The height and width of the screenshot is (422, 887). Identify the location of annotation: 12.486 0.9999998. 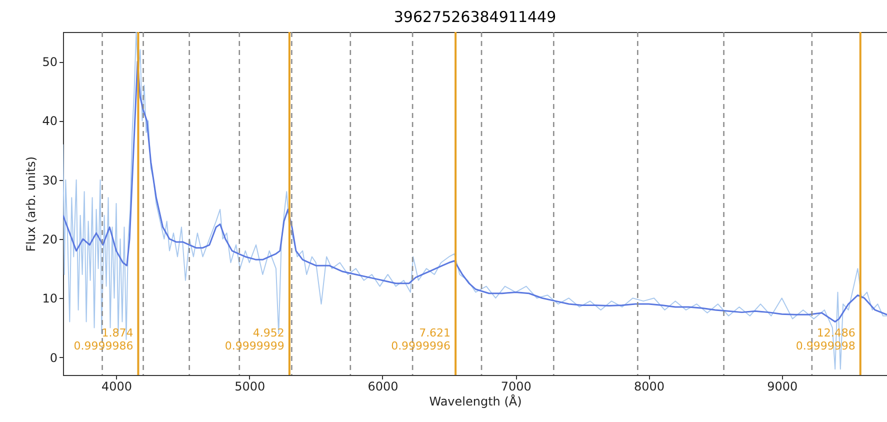
(826, 339).